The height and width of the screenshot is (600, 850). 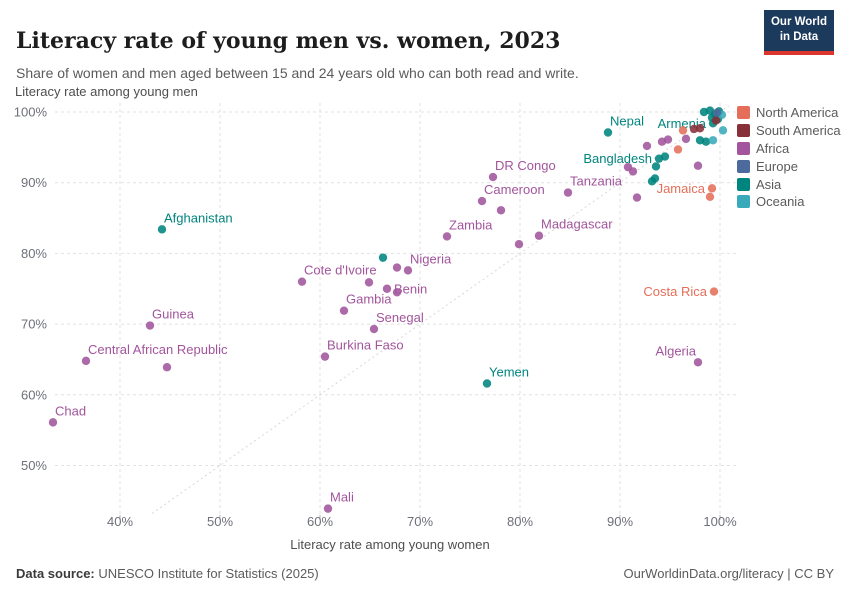 What do you see at coordinates (471, 224) in the screenshot?
I see `country-label-zambia: Zambia` at bounding box center [471, 224].